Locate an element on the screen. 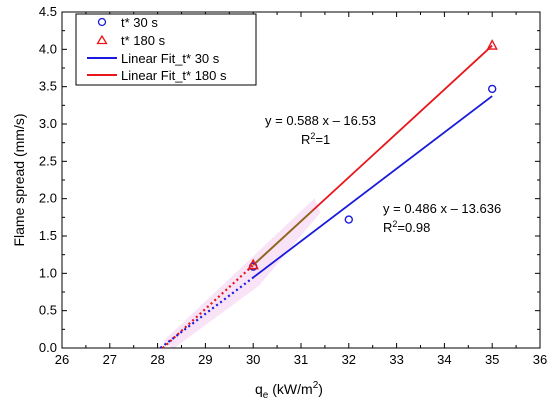  svg-text: R2=0.98 is located at coordinates (406, 227).